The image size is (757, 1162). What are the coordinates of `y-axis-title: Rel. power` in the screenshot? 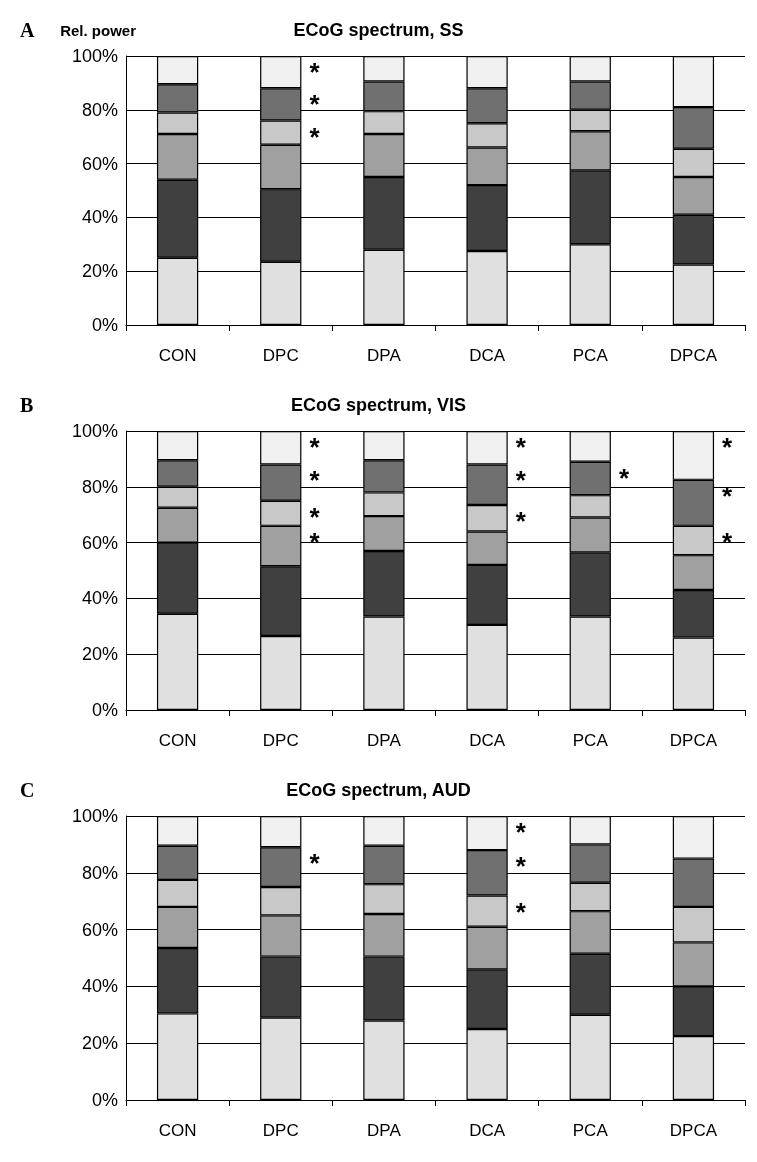 It's located at (98, 30).